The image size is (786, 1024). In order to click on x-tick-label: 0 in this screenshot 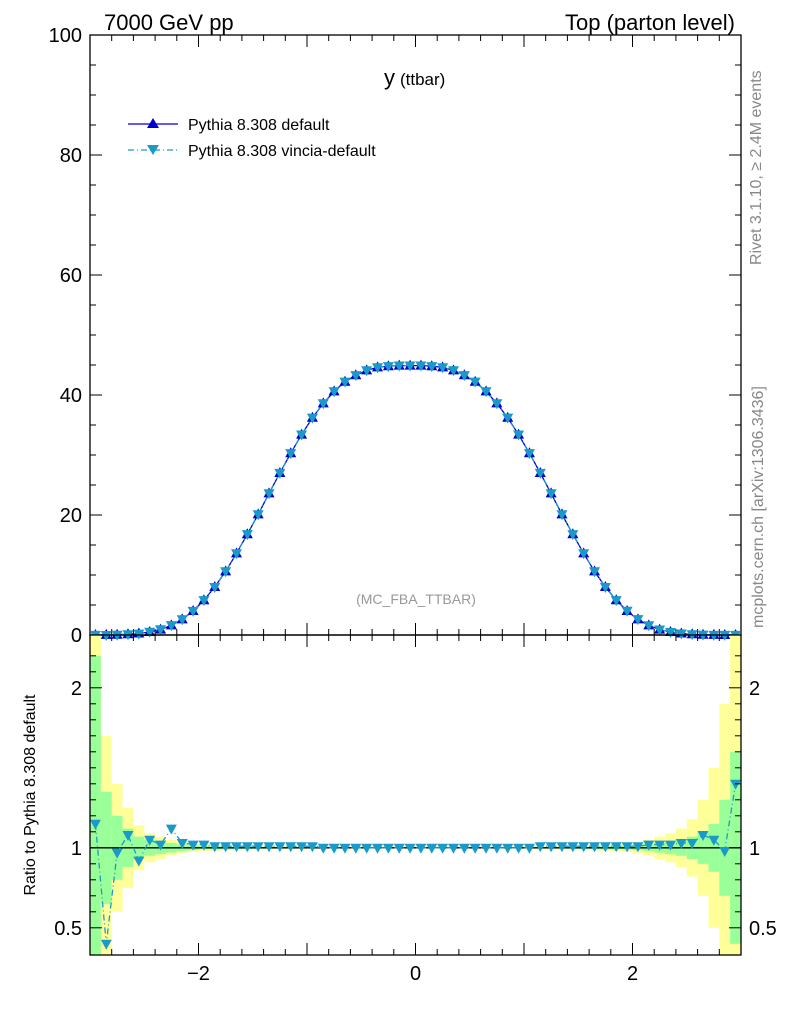, I will do `click(415, 974)`.